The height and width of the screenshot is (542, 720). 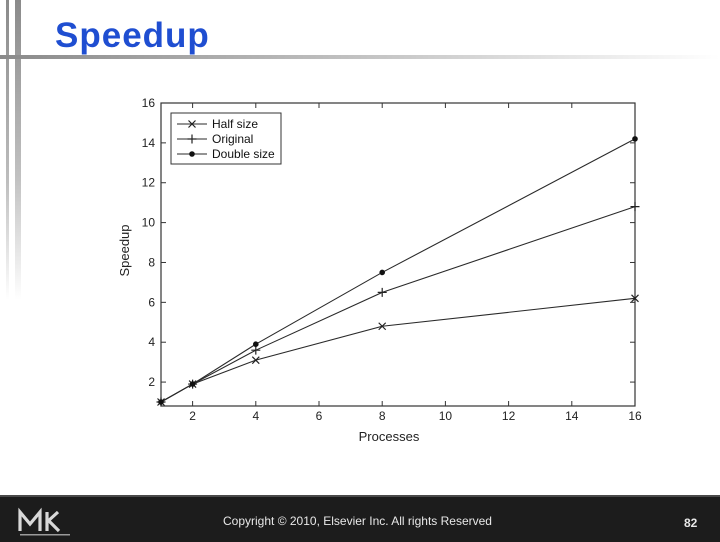 I want to click on x-axis-label: Processes, so click(x=389, y=436).